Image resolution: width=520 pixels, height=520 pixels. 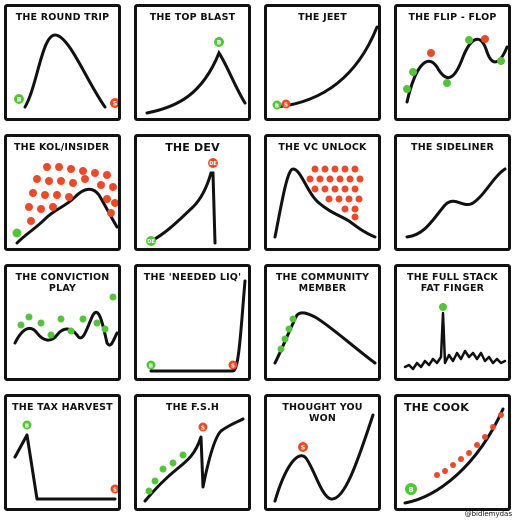 I want to click on panel-title: THE ROUND TRIP, so click(x=62, y=17).